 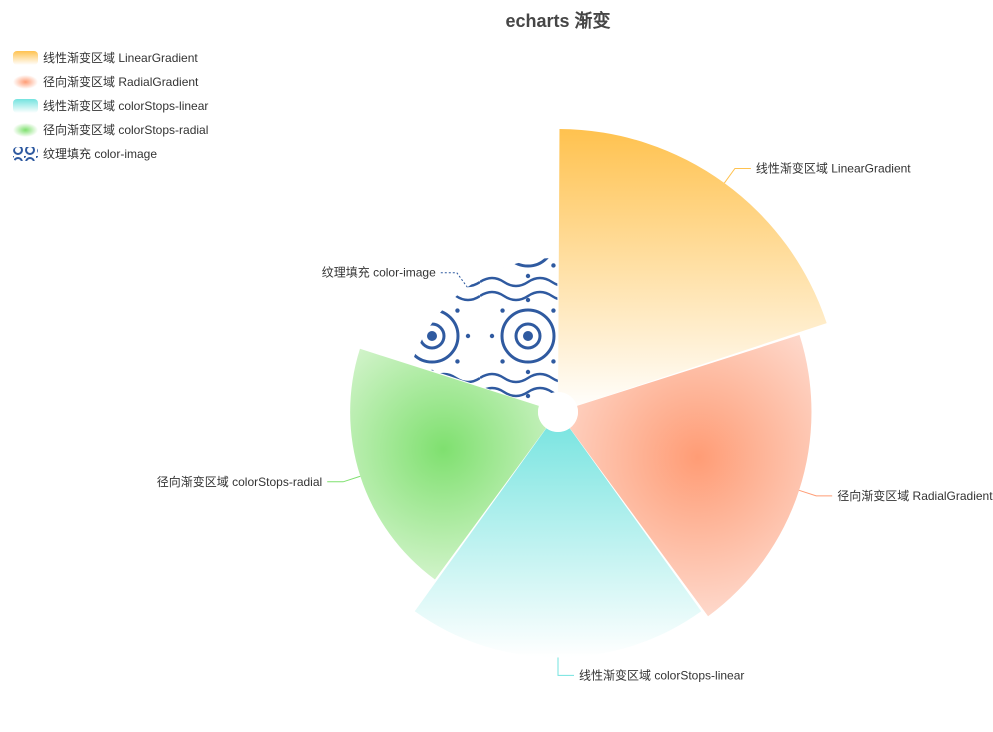 I want to click on legend-item-2: 径向渐变区域 RadialGradient, so click(x=106, y=81).